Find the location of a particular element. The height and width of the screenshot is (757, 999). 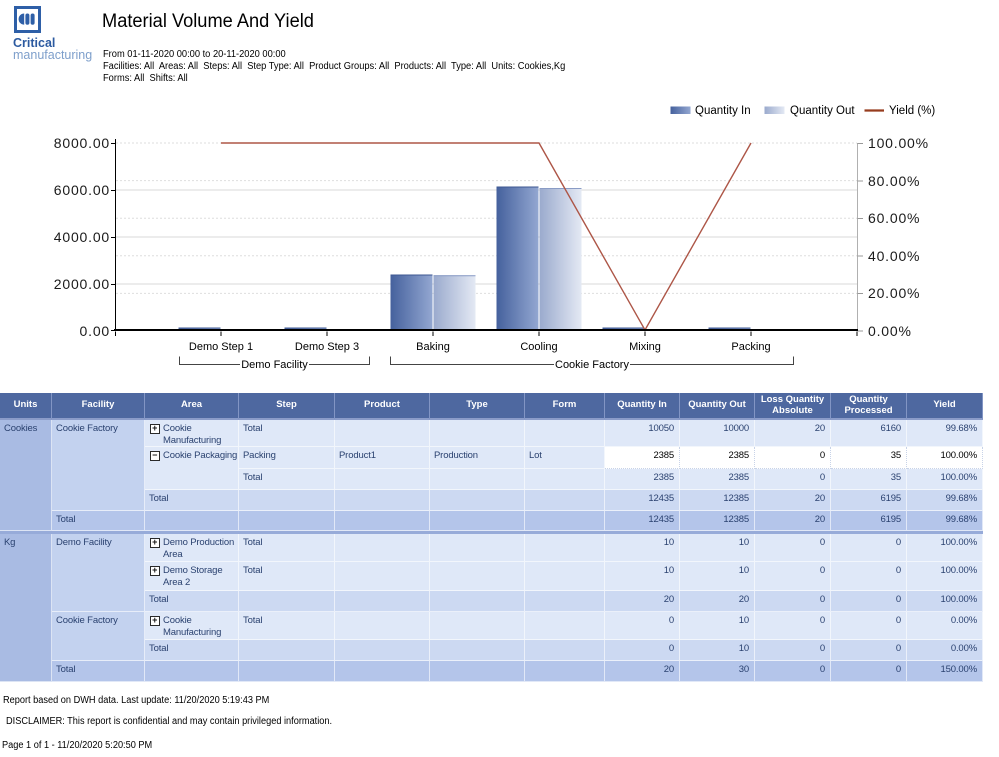

svg-text: Cookie Factory is located at coordinates (592, 365).